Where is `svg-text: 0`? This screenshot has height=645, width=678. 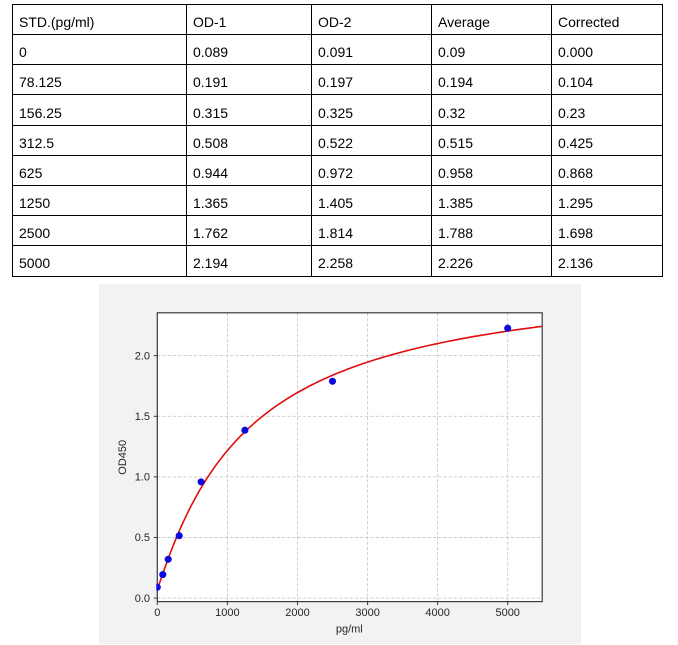
svg-text: 0 is located at coordinates (157, 613).